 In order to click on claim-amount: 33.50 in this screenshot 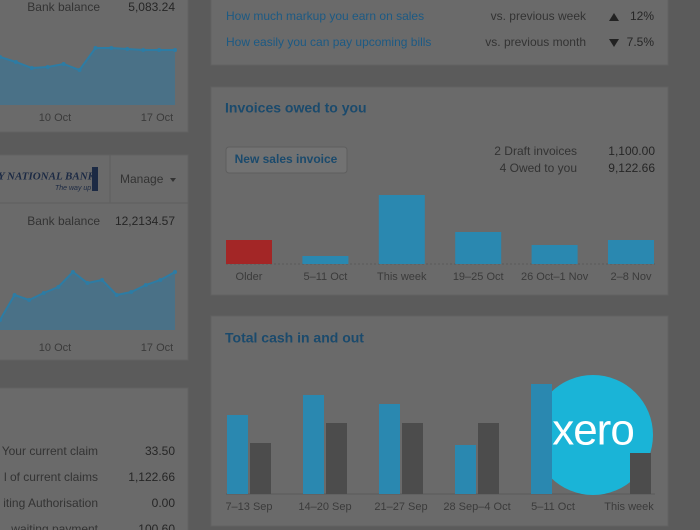, I will do `click(160, 451)`.